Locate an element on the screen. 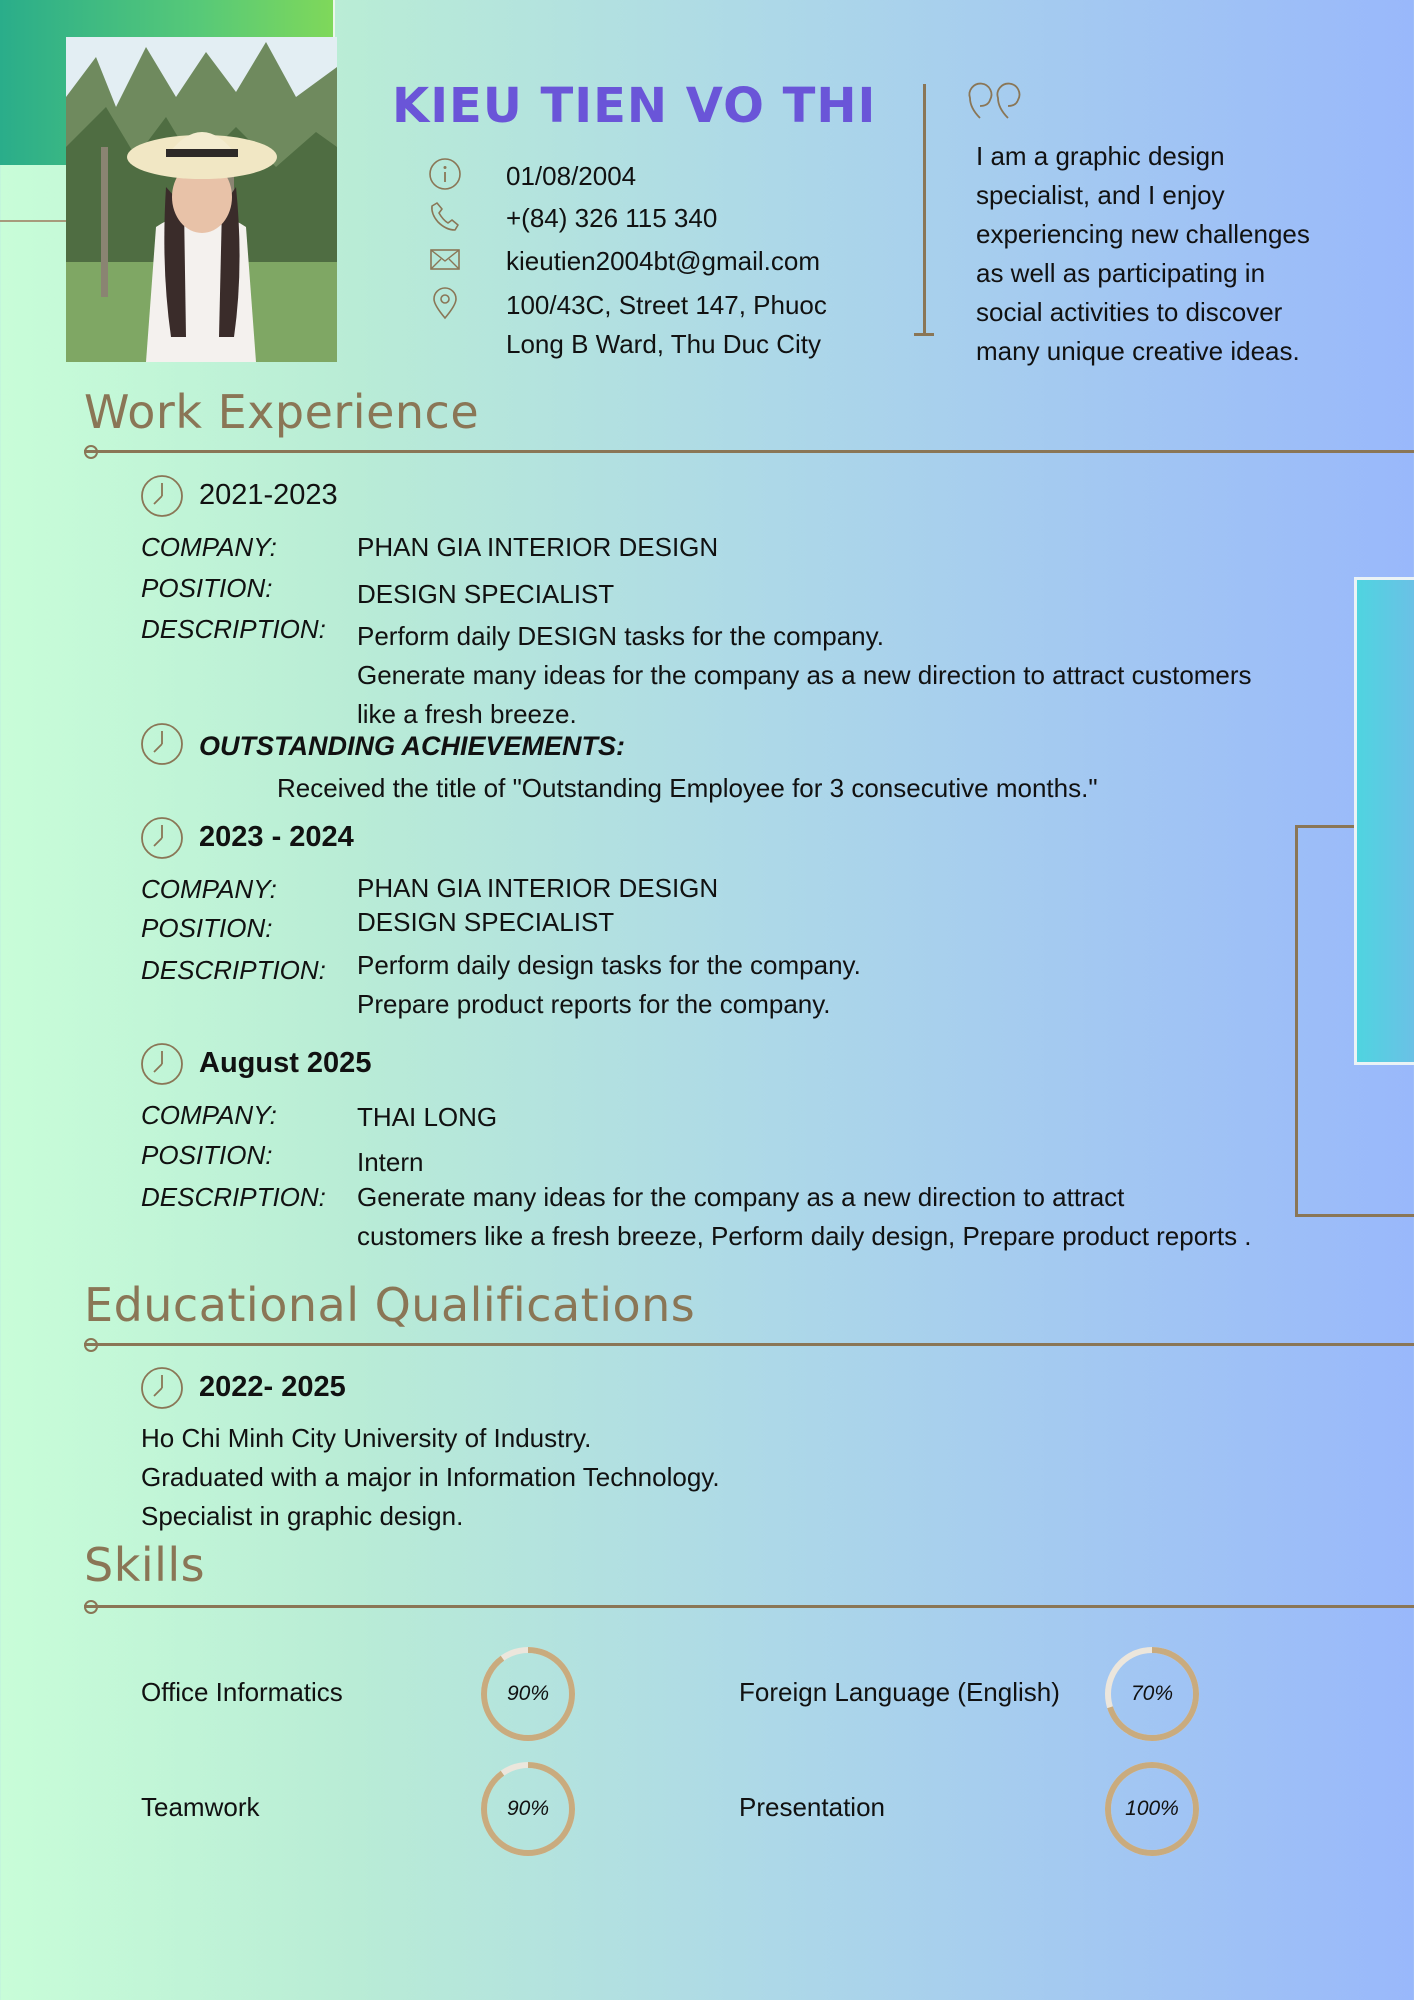  skill-name: Presentation is located at coordinates (812, 1807).